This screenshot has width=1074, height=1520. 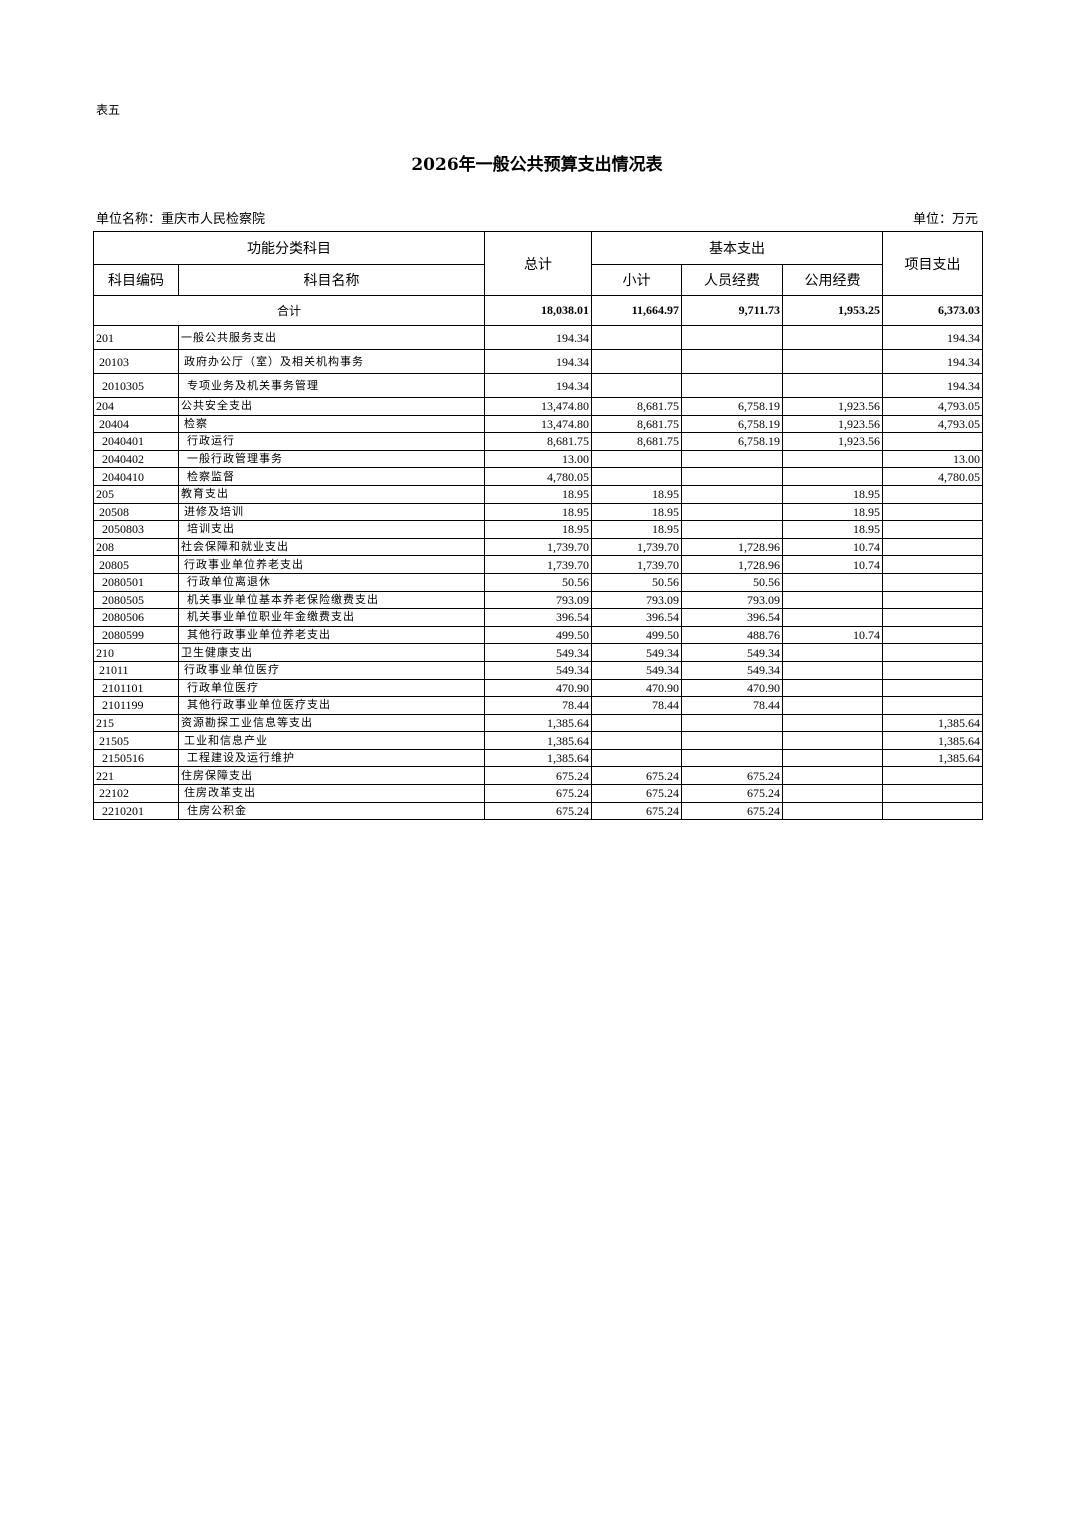 What do you see at coordinates (331, 740) in the screenshot?
I see `cell-name: 工业和信息产业` at bounding box center [331, 740].